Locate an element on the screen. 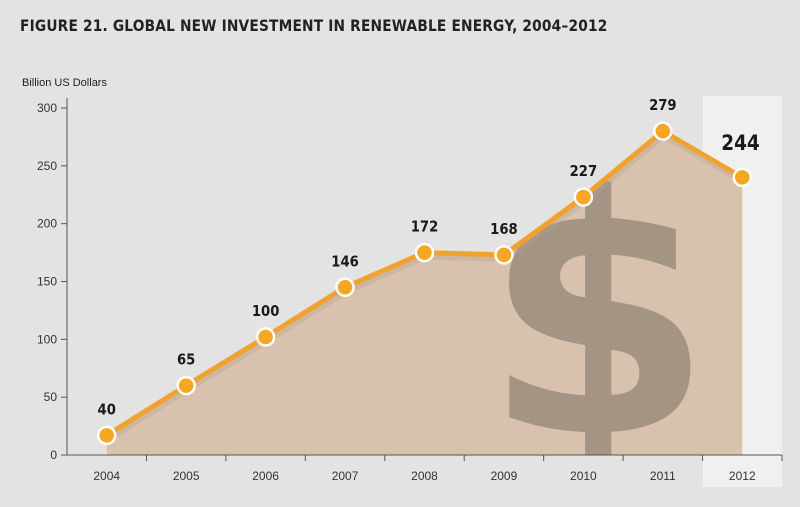 The width and height of the screenshot is (800, 507). y-tick-label: 150 is located at coordinates (47, 282).